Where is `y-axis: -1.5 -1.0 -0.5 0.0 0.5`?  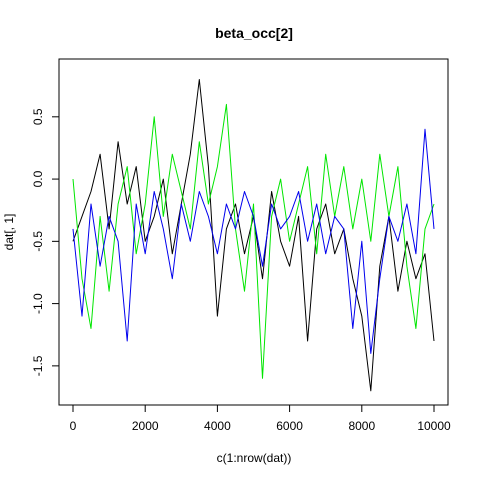 y-axis: -1.5 -1.0 -0.5 0.0 0.5 is located at coordinates (45, 242).